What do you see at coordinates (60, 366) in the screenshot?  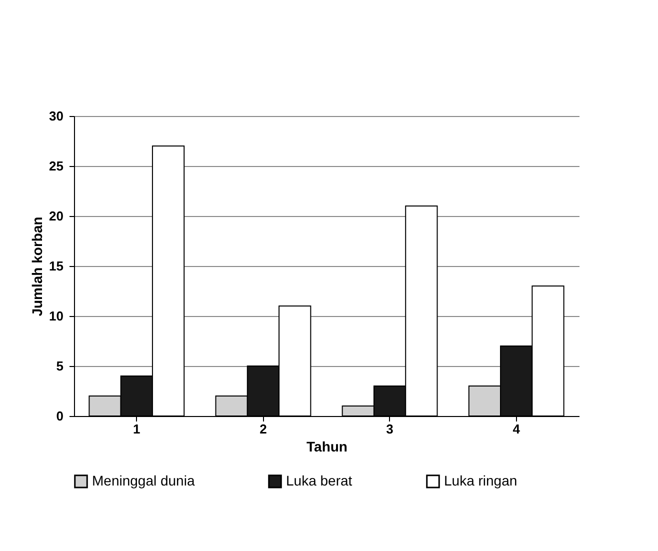 I see `y-tick-label: 5` at bounding box center [60, 366].